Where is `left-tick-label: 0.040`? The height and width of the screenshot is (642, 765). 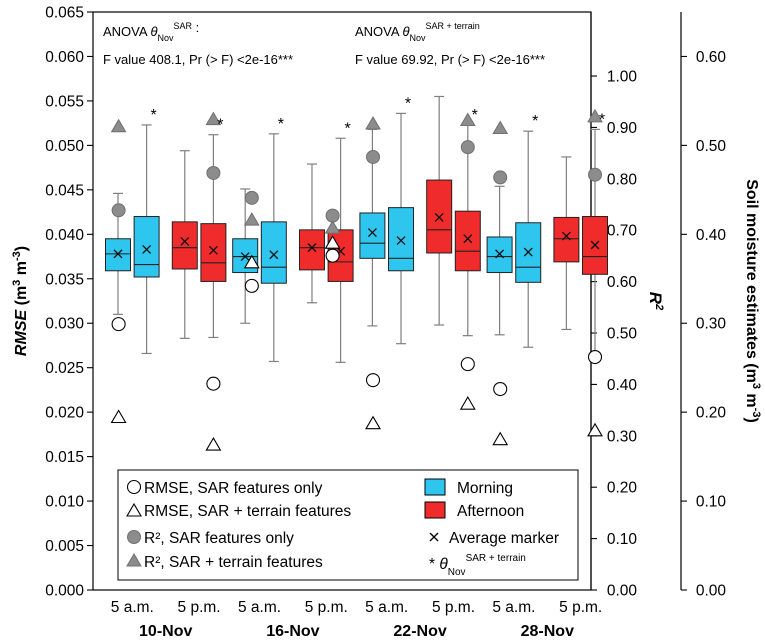
left-tick-label: 0.040 is located at coordinates (64, 235).